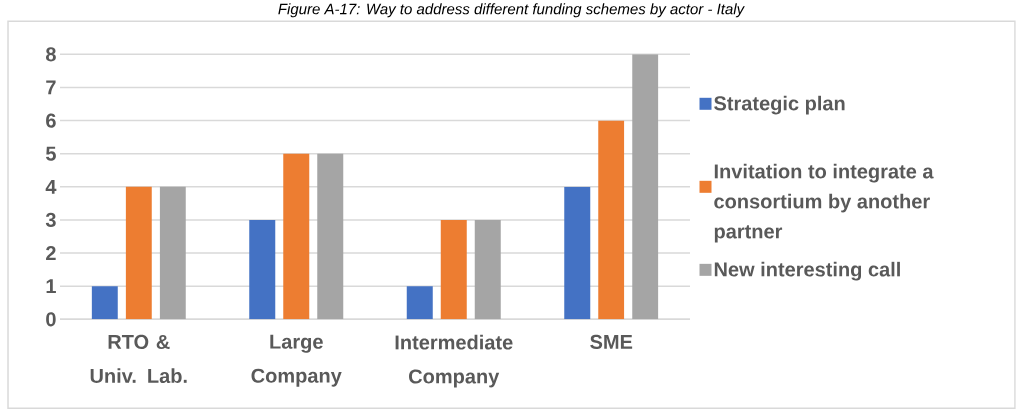 This screenshot has height=409, width=1022. Describe the element at coordinates (807, 271) in the screenshot. I see `legend-label: New interesting call` at that location.